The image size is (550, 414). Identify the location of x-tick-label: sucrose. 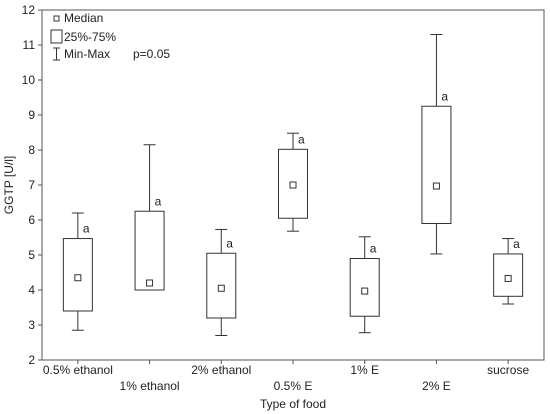
(508, 370).